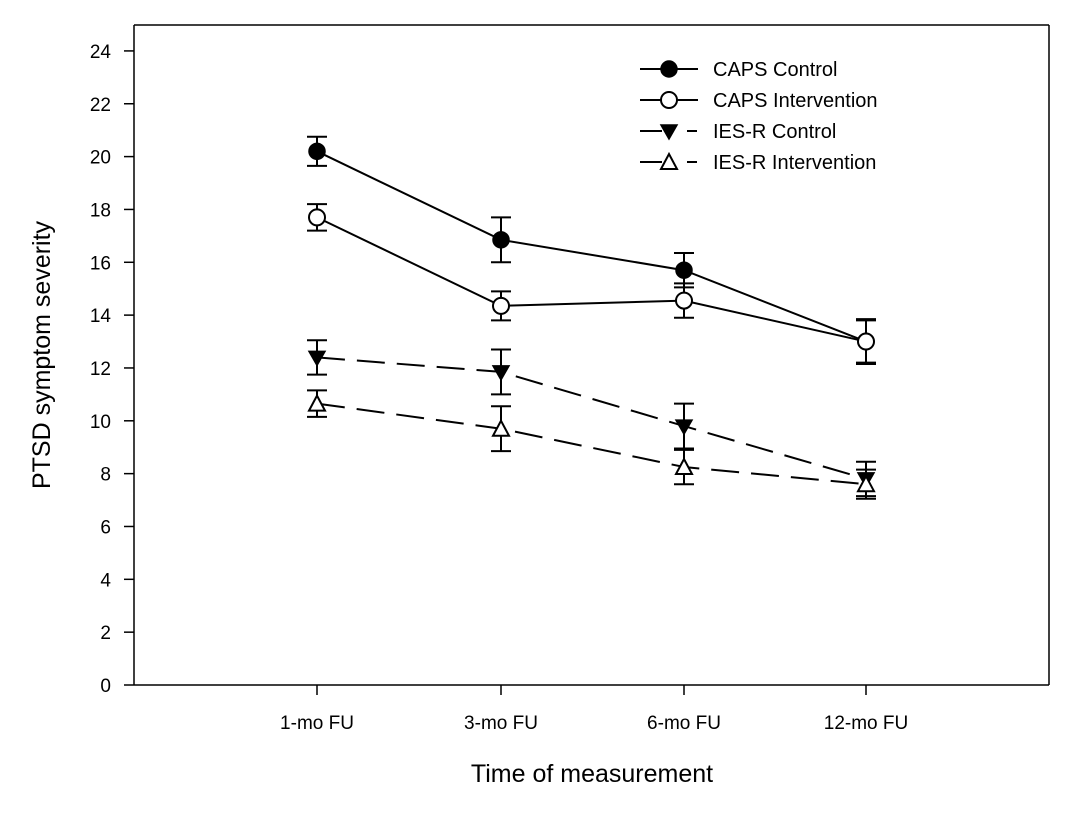  I want to click on y-tick-label: 12, so click(100, 369).